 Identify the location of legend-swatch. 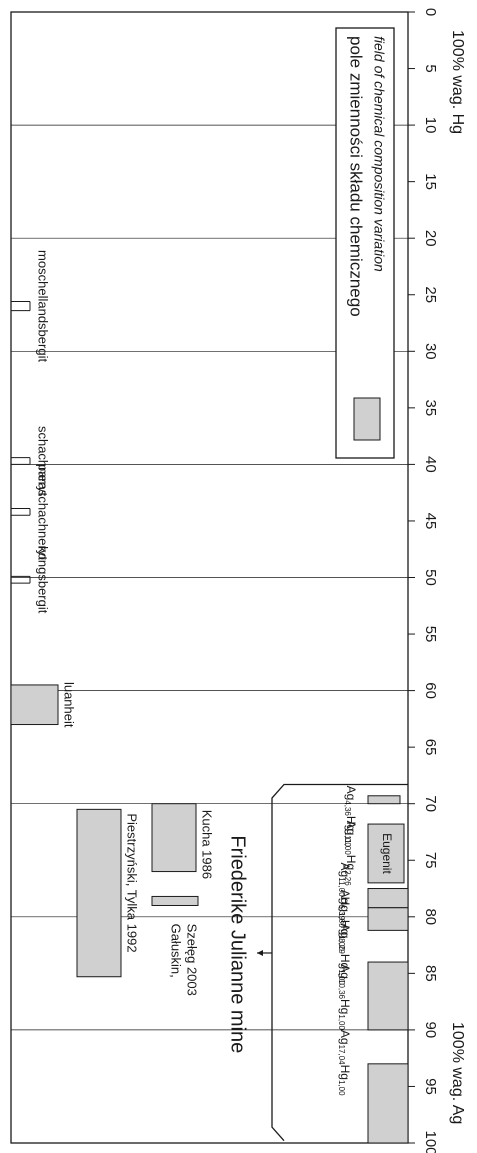
(367, 419).